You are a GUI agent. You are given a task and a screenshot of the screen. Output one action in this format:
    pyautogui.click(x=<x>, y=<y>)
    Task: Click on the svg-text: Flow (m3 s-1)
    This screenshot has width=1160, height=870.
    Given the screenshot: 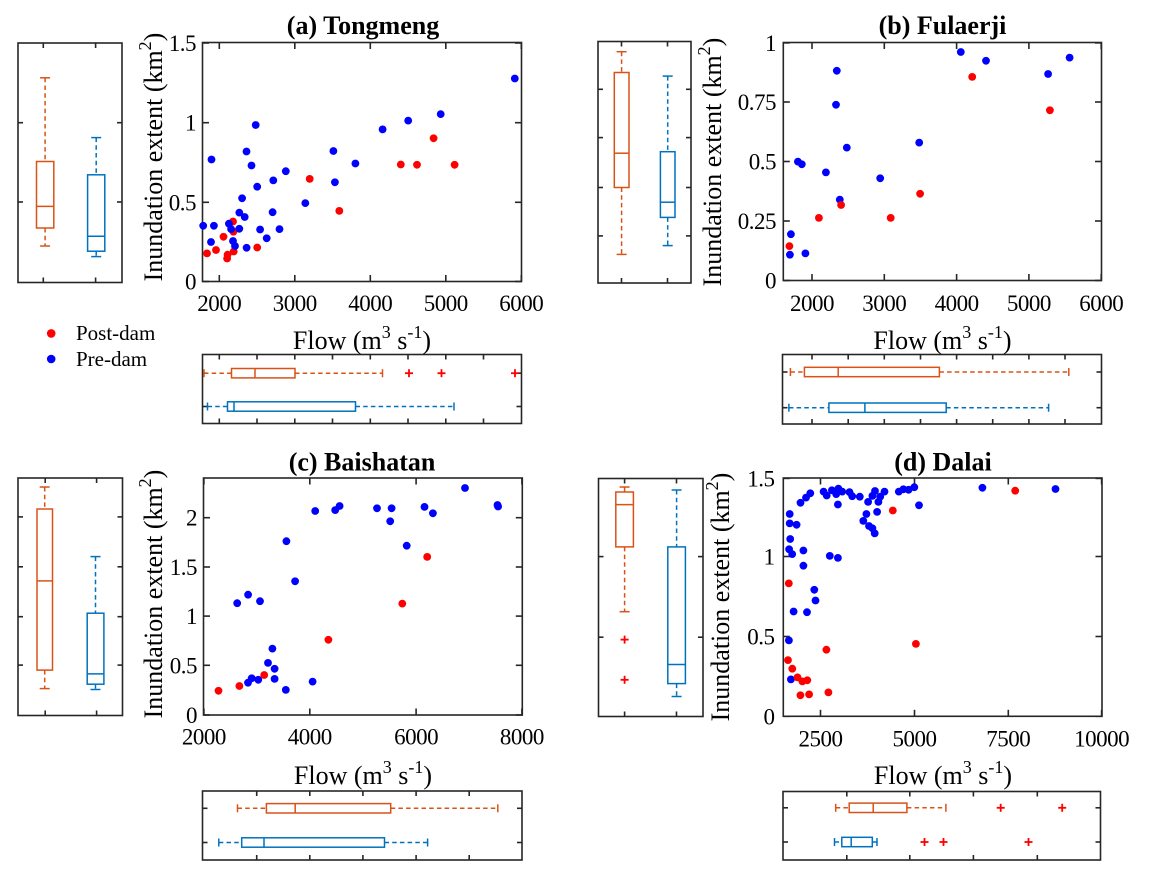 What is the action you would take?
    pyautogui.click(x=943, y=773)
    